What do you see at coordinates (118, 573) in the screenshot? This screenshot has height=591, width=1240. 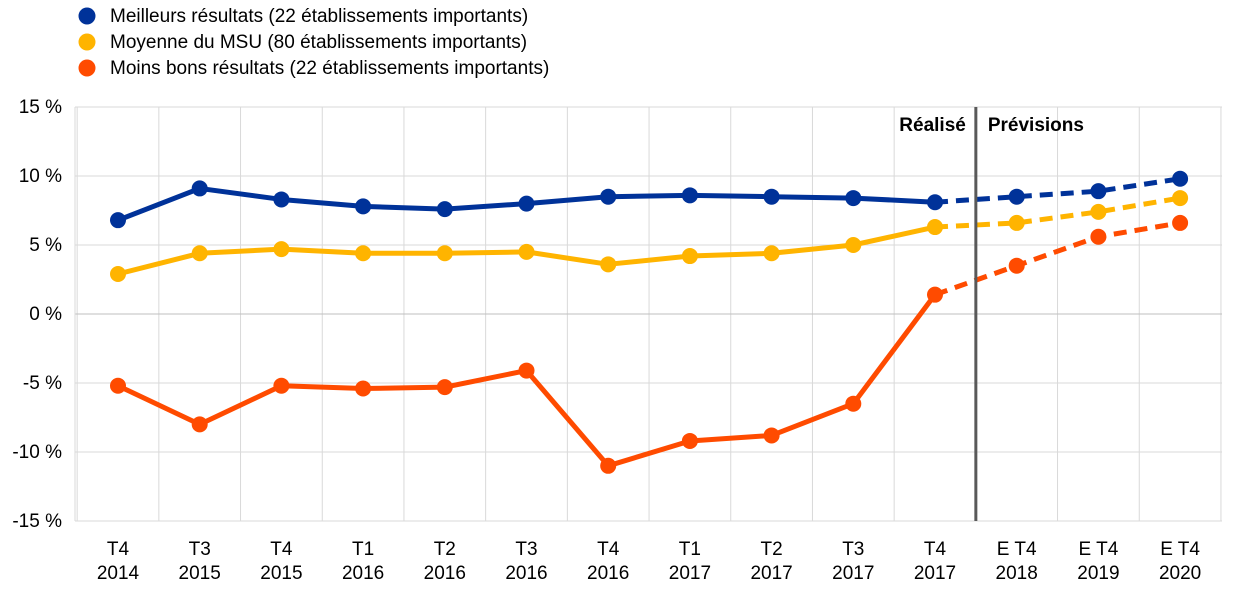 I see `x-tick-label-year: 2014` at bounding box center [118, 573].